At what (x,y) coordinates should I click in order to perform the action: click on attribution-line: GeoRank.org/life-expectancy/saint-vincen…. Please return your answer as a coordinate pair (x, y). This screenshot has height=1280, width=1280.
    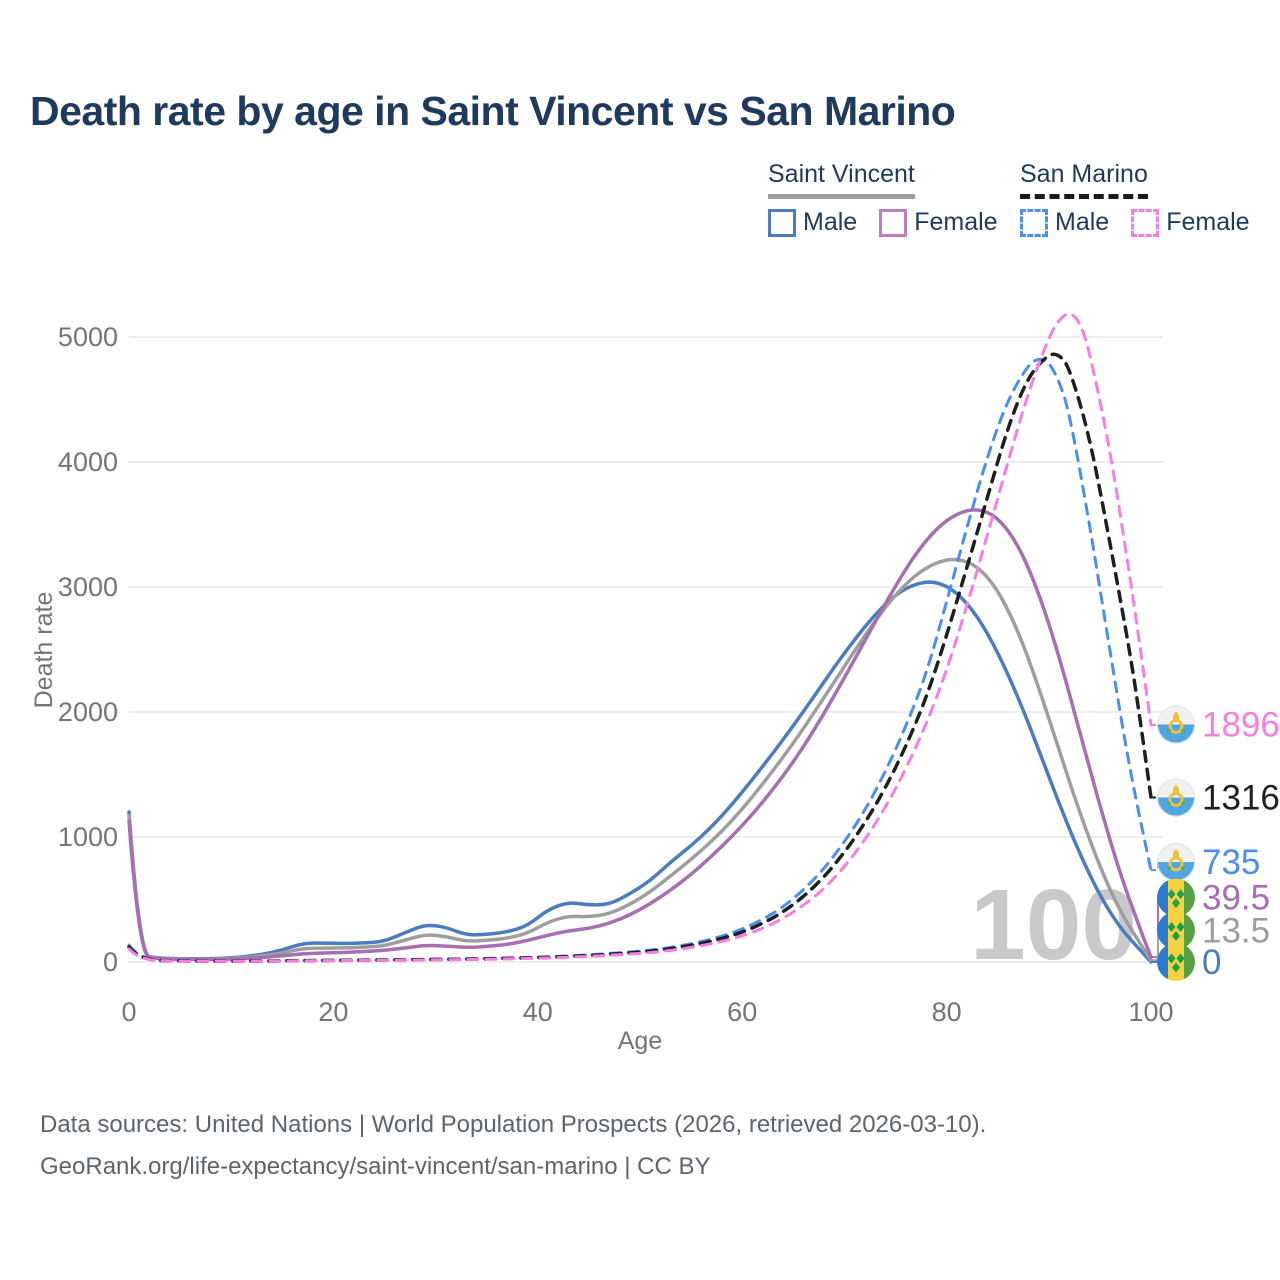
    Looking at the image, I should click on (375, 1166).